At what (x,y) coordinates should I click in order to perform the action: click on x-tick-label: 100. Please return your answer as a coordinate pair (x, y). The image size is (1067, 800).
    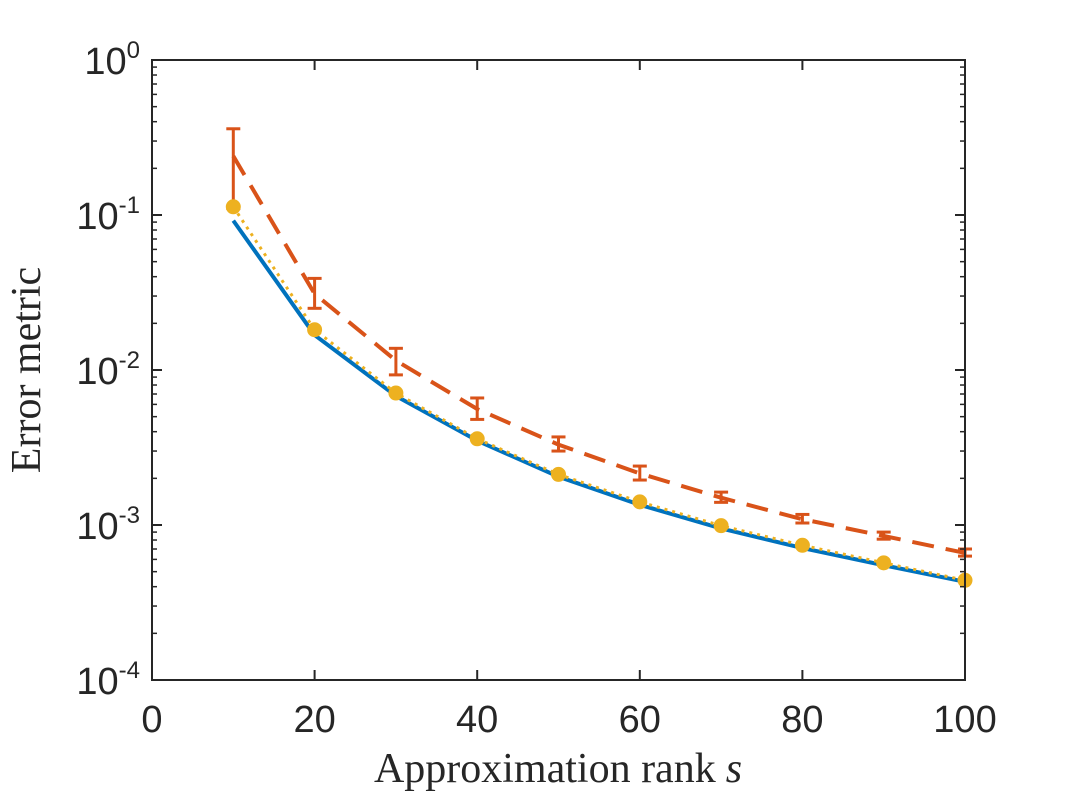
    Looking at the image, I should click on (964, 720).